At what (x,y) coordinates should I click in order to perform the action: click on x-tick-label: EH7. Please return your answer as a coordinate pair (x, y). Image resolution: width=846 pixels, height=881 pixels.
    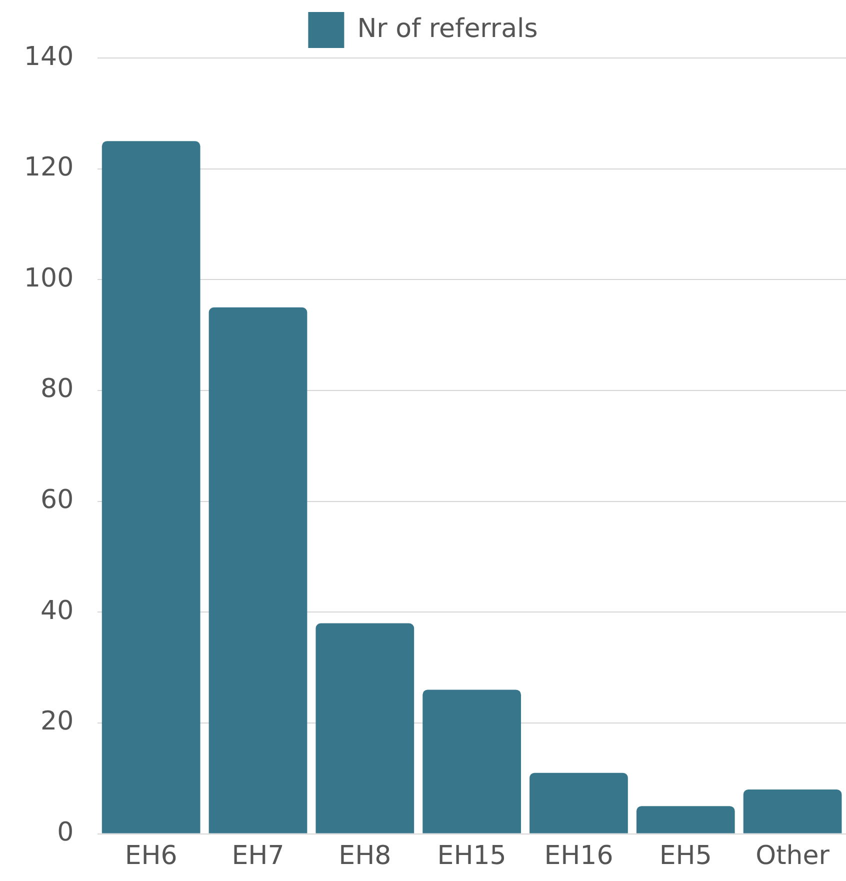
    Looking at the image, I should click on (258, 856).